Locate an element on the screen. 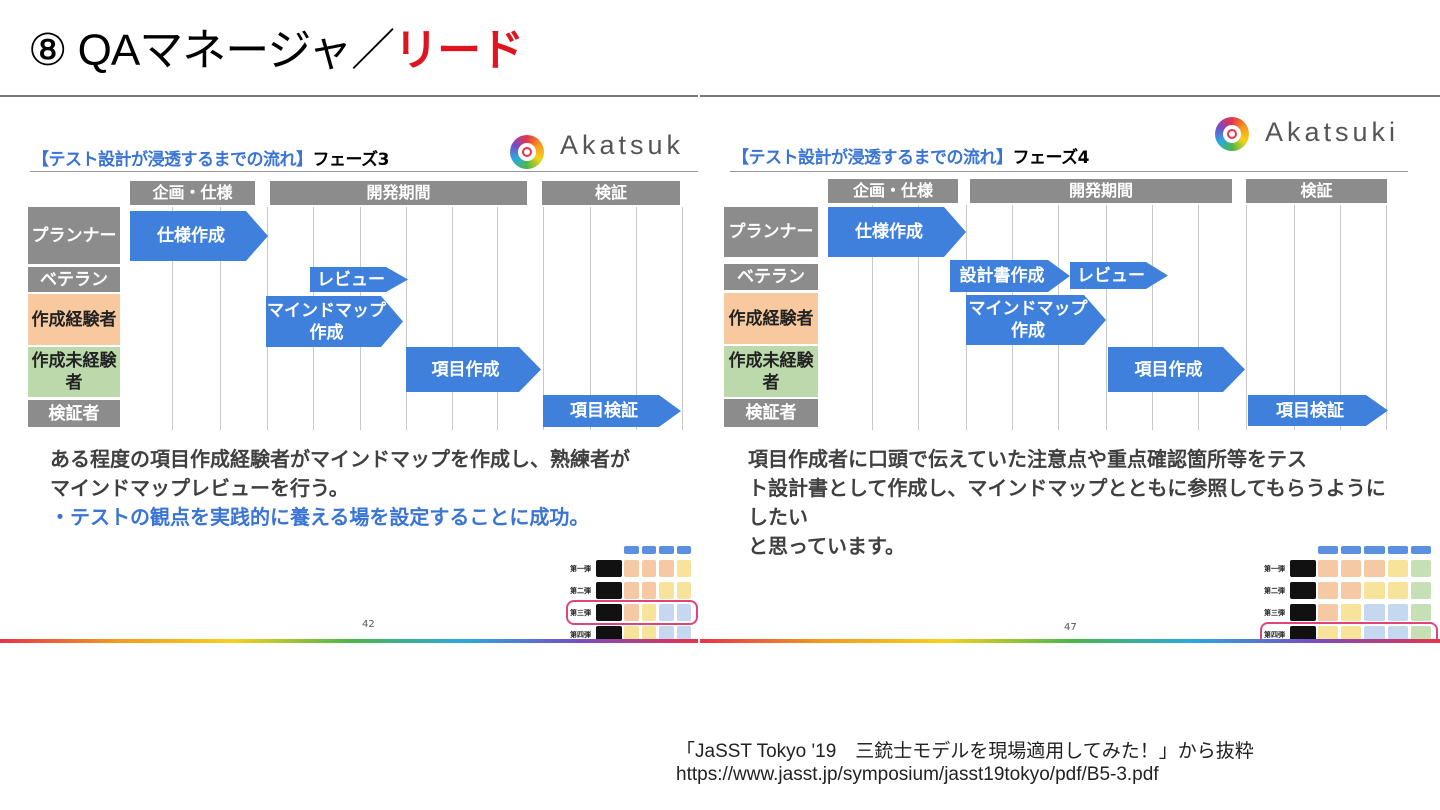 The height and width of the screenshot is (810, 1440). page-number: 42 is located at coordinates (368, 624).